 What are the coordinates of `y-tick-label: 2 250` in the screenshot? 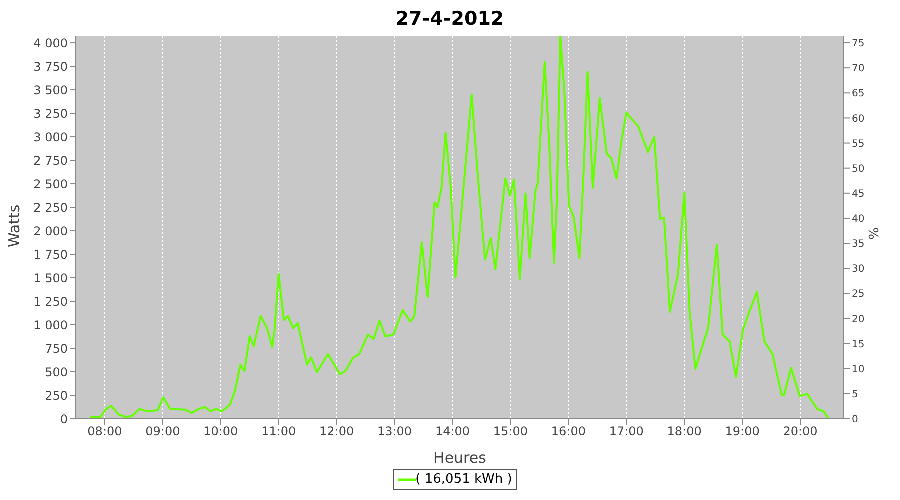 It's located at (51, 207).